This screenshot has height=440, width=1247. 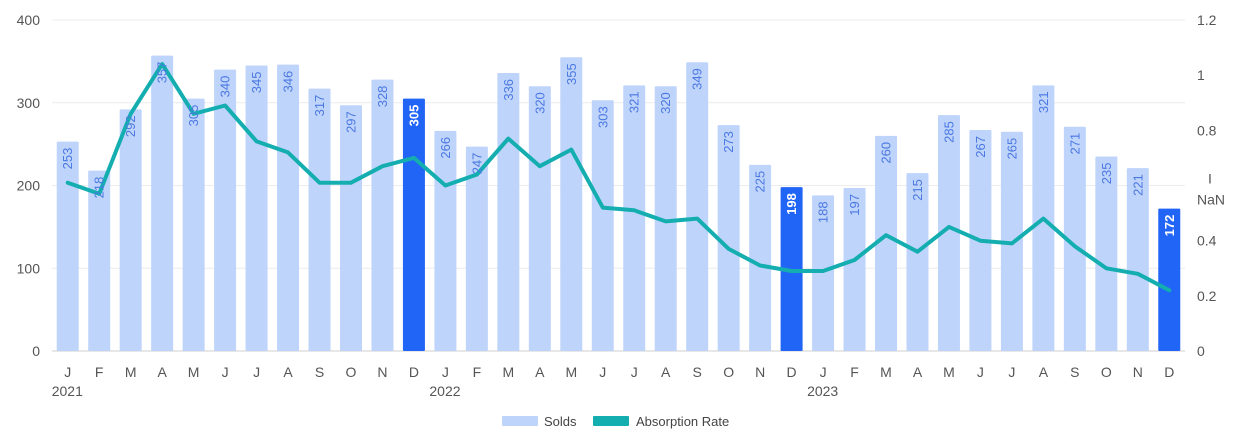 I want to click on y-axis-left: 0 100 200 300 400, so click(x=29, y=185).